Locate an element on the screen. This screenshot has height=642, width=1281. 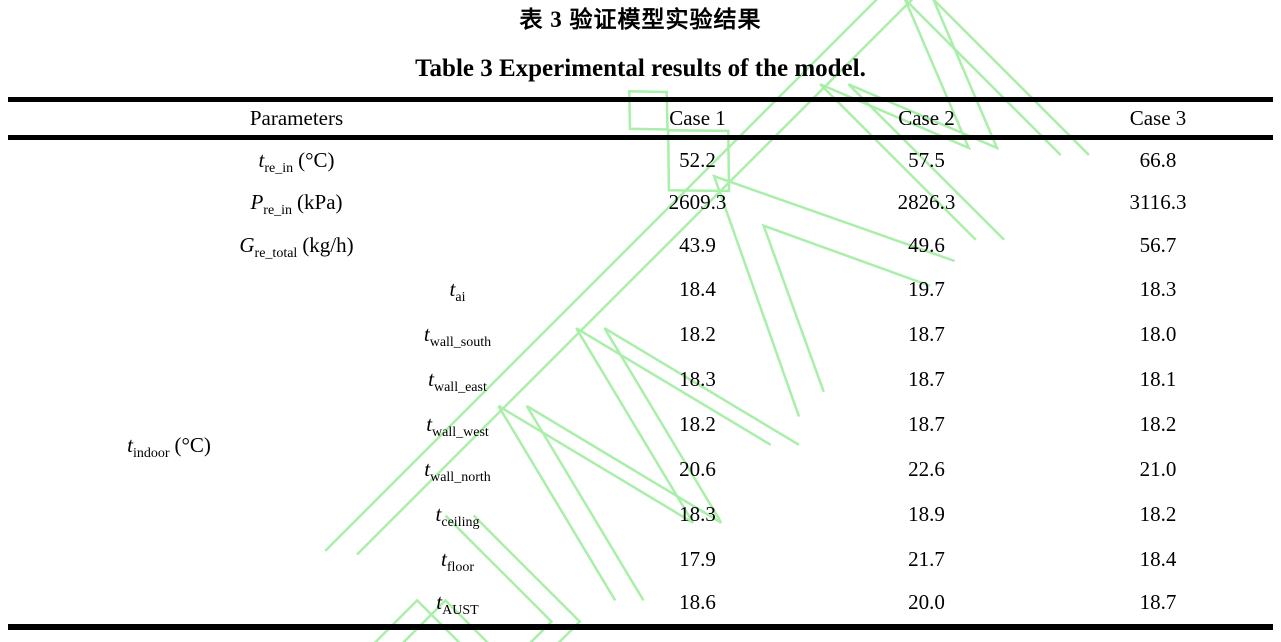
col-header-parameters: Parameters is located at coordinates (296, 118).